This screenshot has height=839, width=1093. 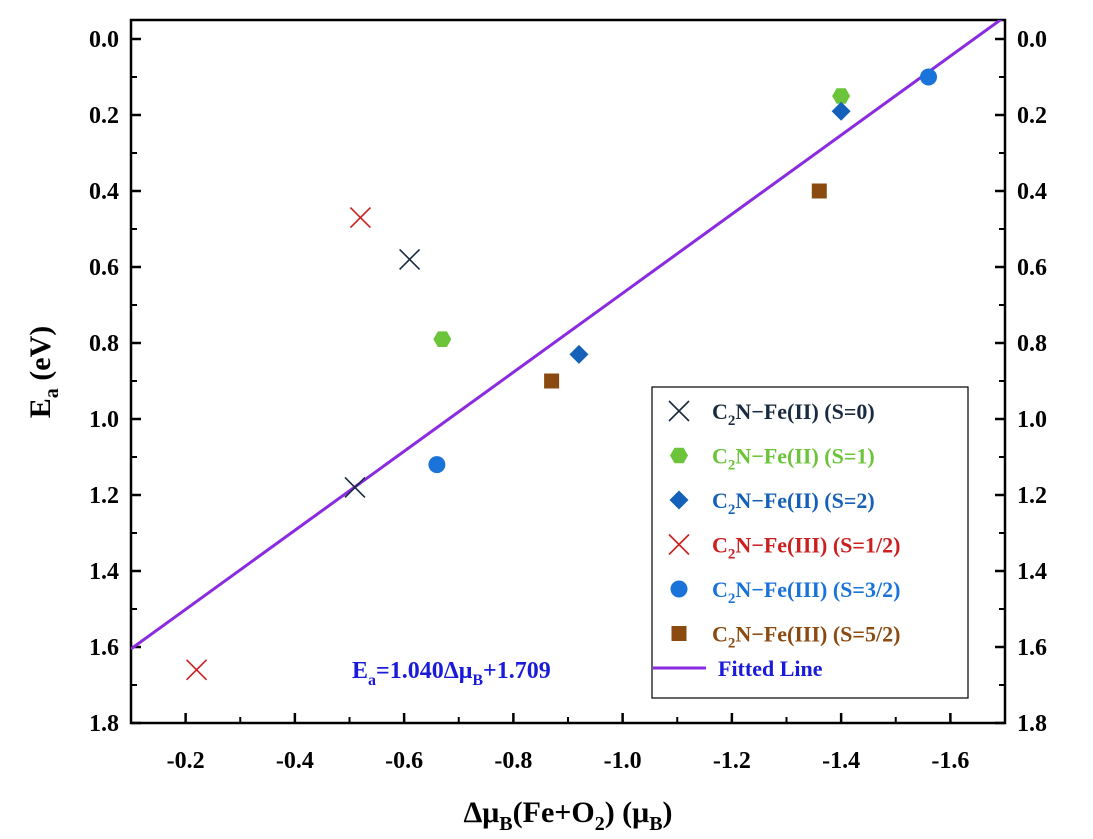 What do you see at coordinates (1032, 192) in the screenshot?
I see `y-tick-label-right: 0.4` at bounding box center [1032, 192].